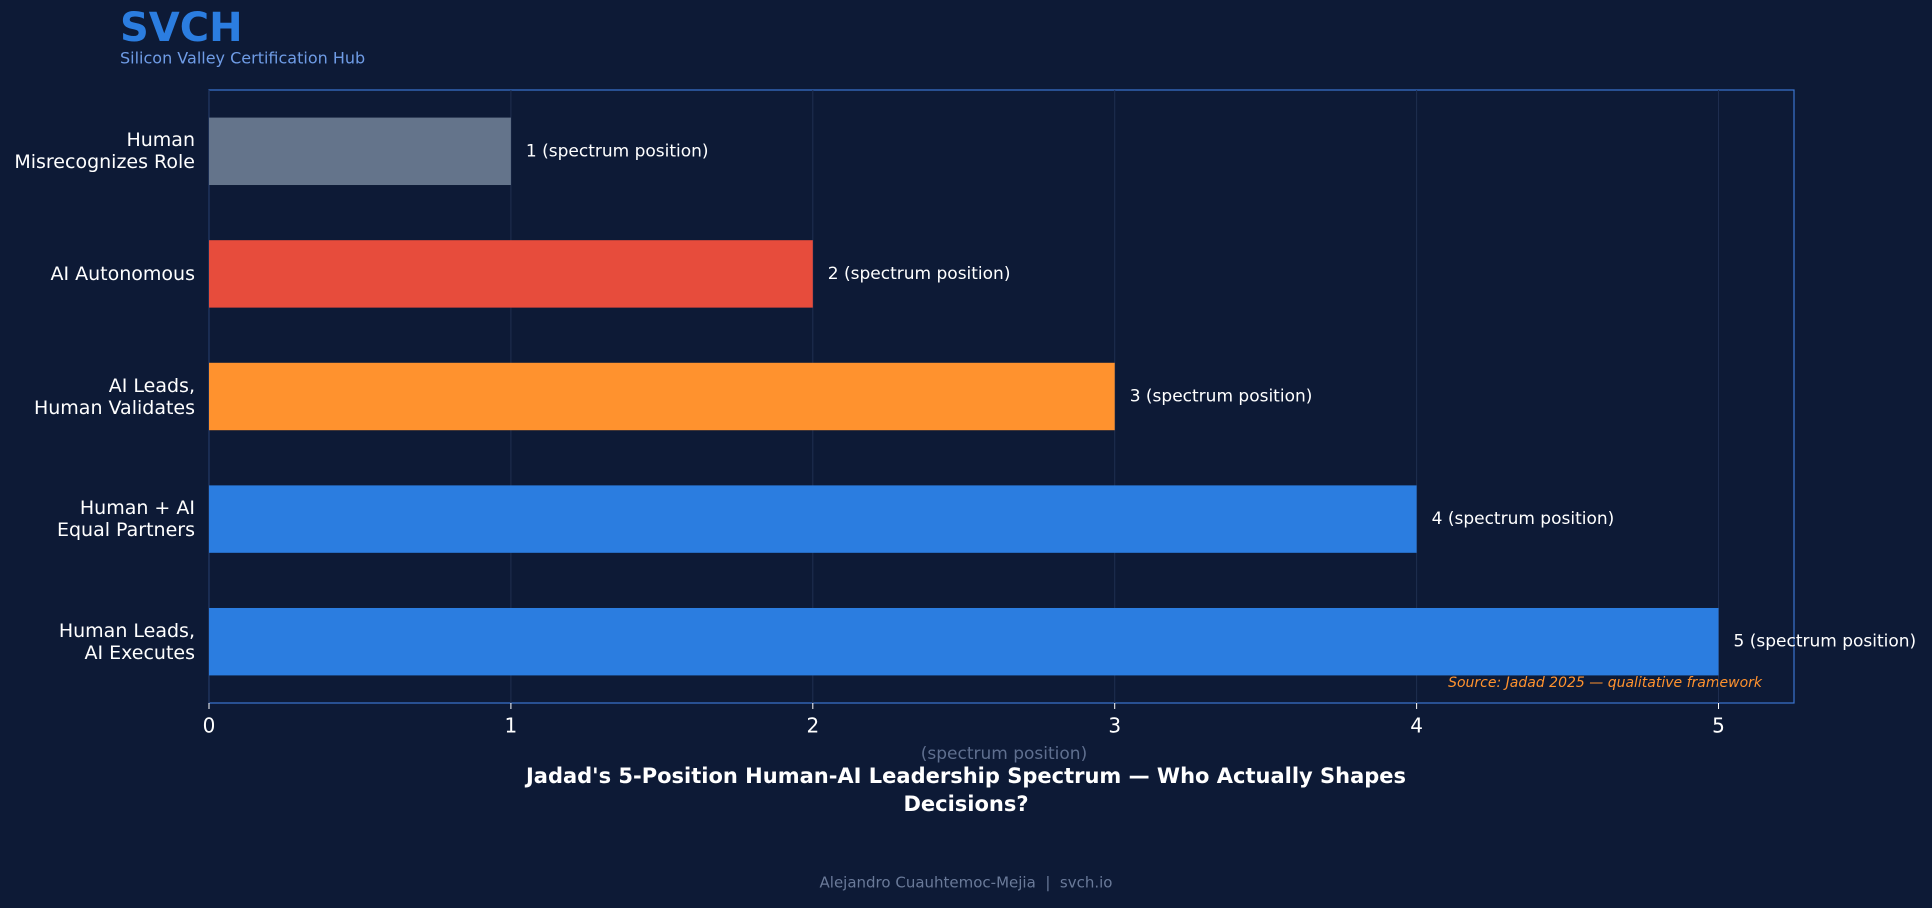 This screenshot has height=908, width=1932. Describe the element at coordinates (617, 151) in the screenshot. I see `value-label: 1 (spectrum position)` at that location.